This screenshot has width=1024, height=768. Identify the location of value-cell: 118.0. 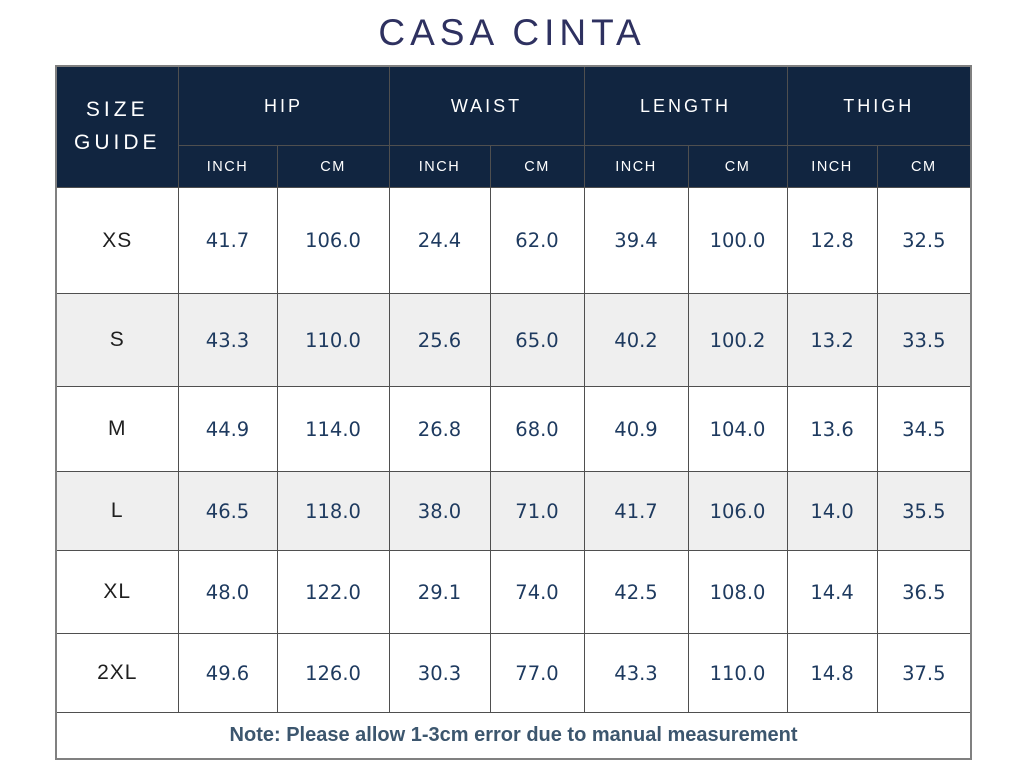
(333, 511).